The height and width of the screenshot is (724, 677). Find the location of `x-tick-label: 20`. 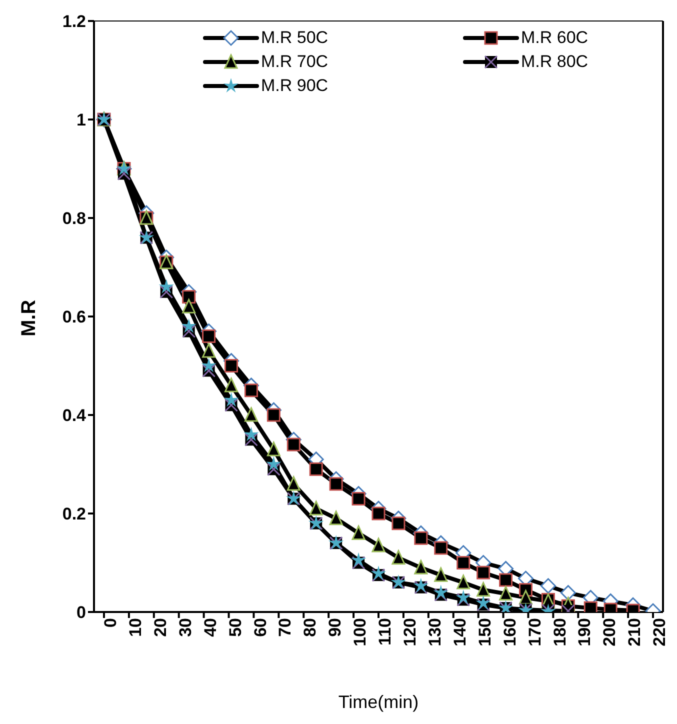

x-tick-label: 20 is located at coordinates (160, 627).